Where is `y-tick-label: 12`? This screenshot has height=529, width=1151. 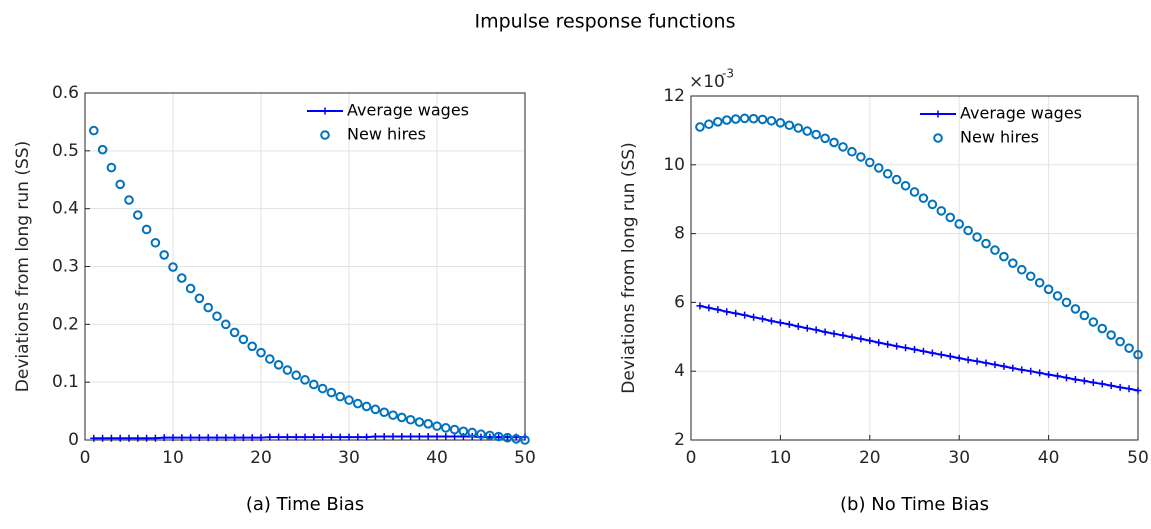
y-tick-label: 12 is located at coordinates (674, 96).